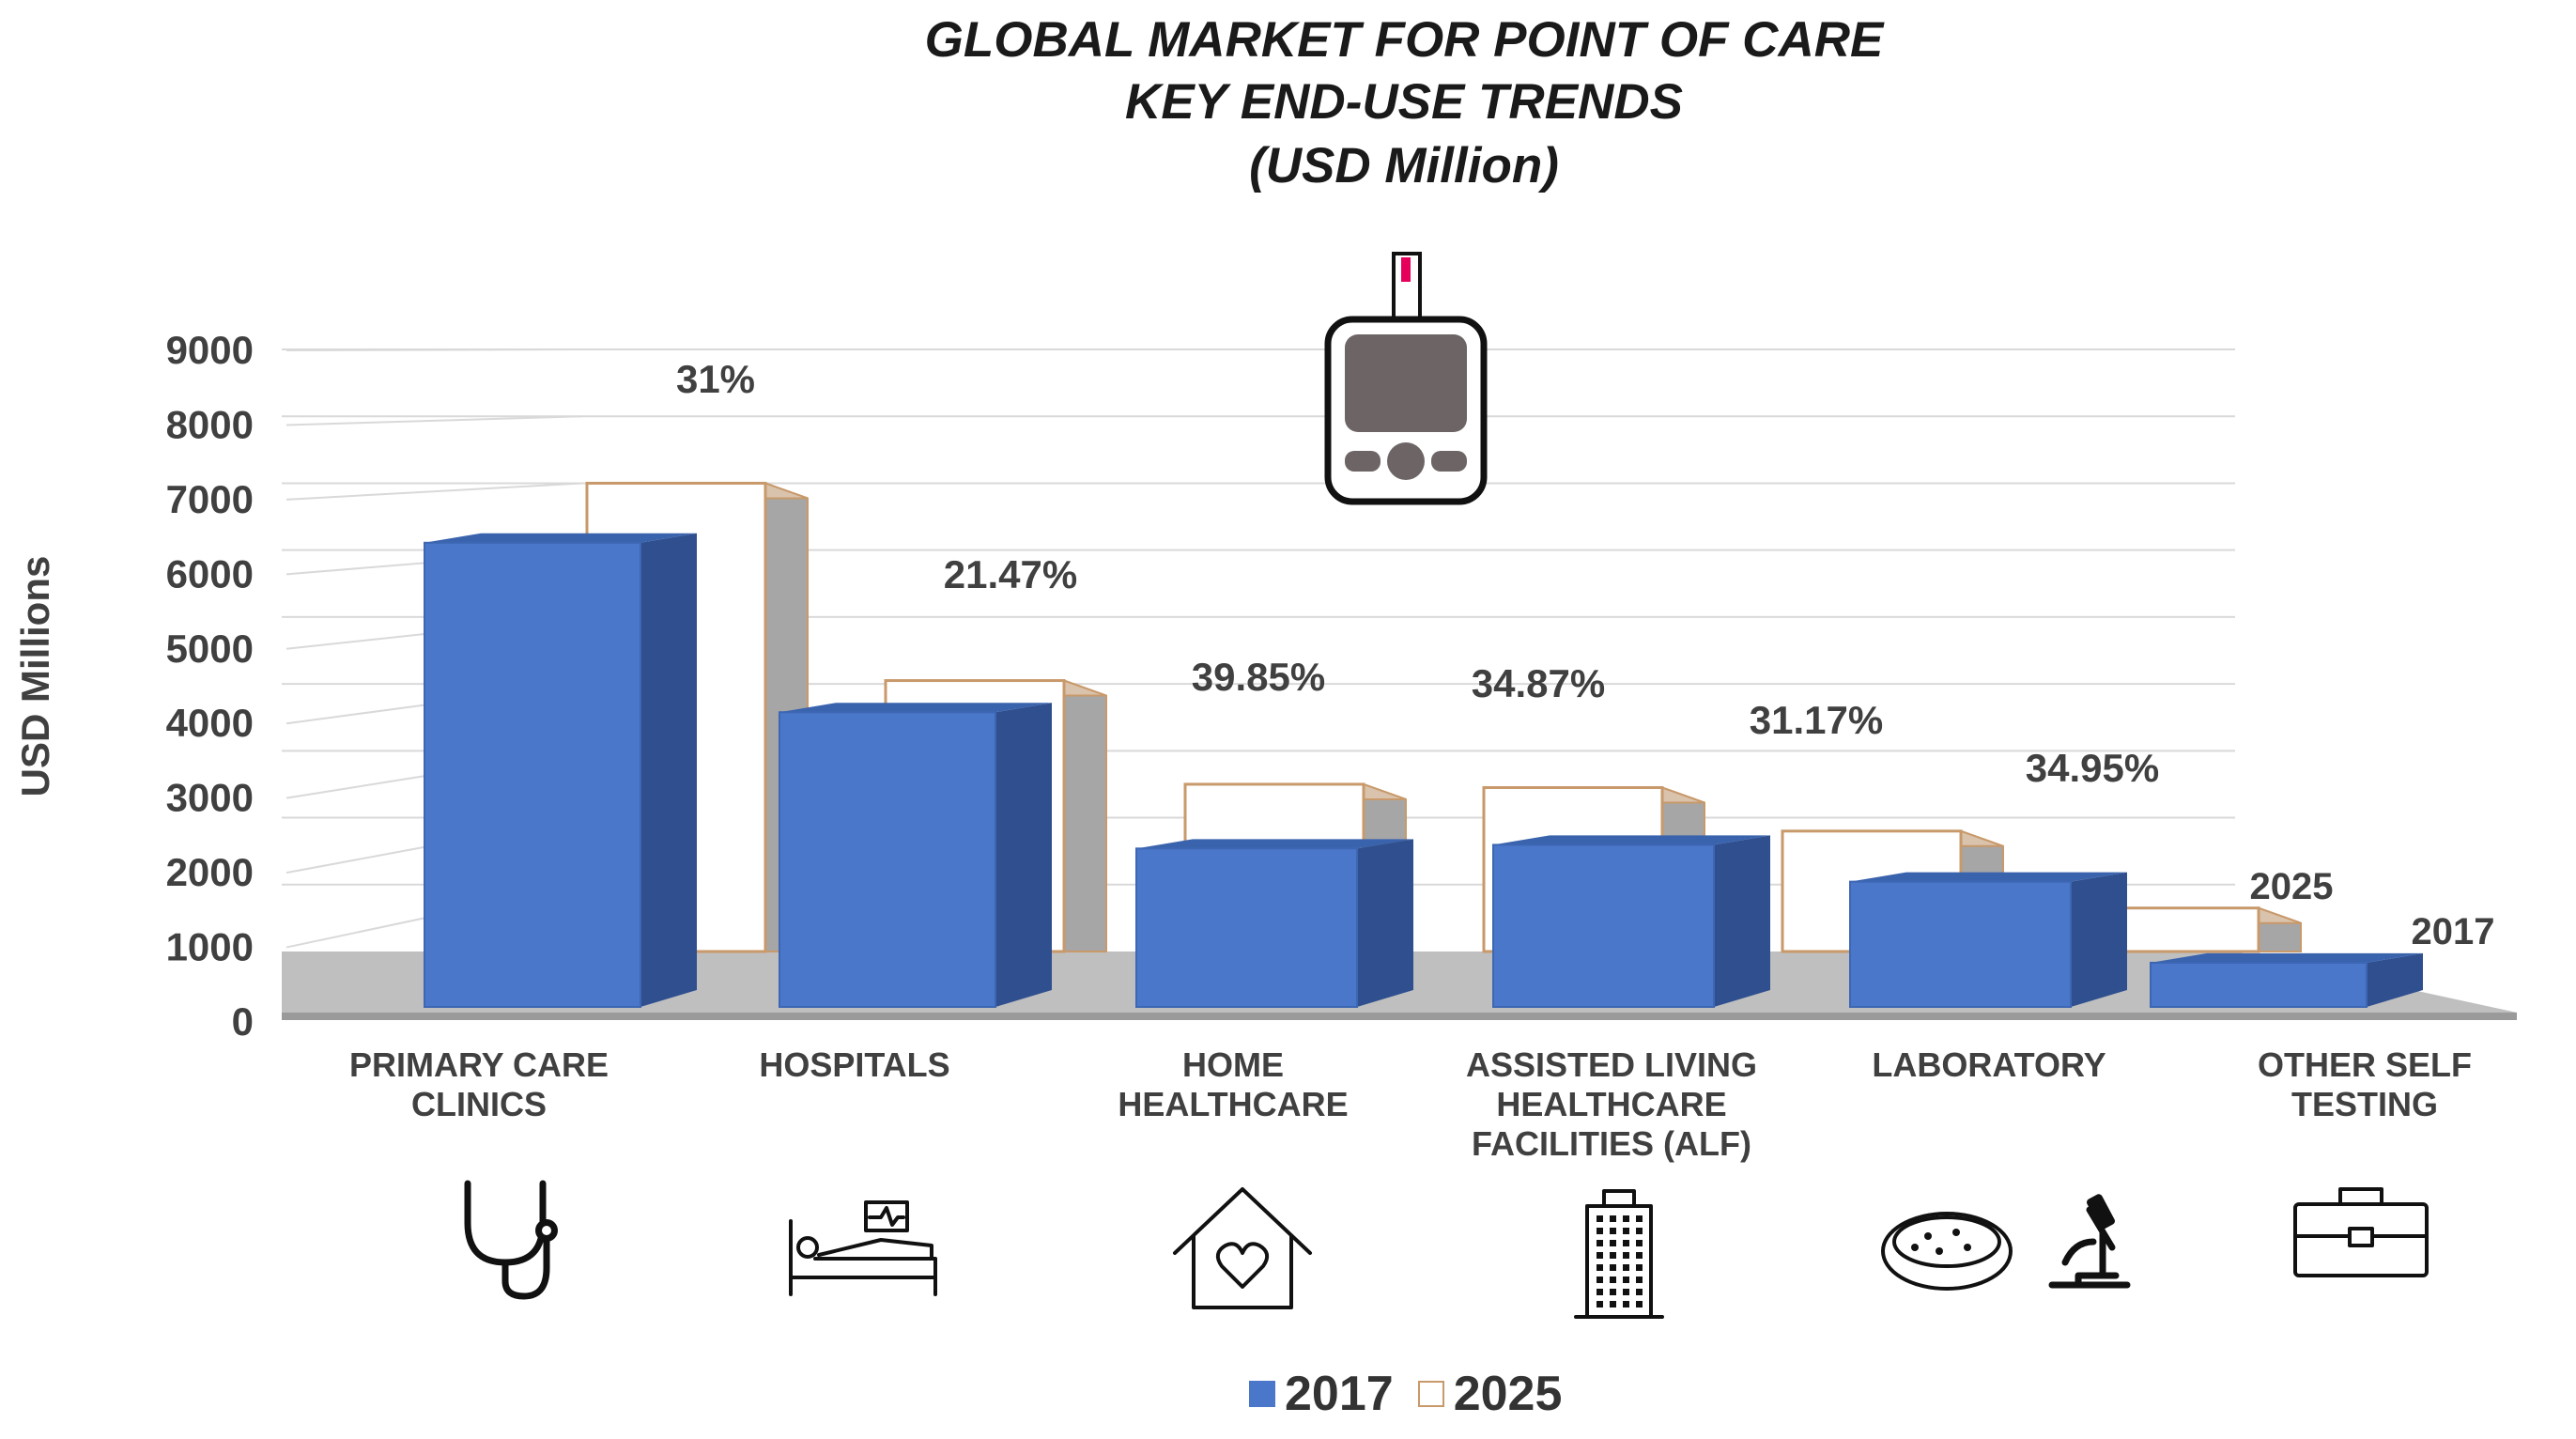 Image resolution: width=2576 pixels, height=1439 pixels. What do you see at coordinates (35, 676) in the screenshot?
I see `y-axis-label: USD Millions` at bounding box center [35, 676].